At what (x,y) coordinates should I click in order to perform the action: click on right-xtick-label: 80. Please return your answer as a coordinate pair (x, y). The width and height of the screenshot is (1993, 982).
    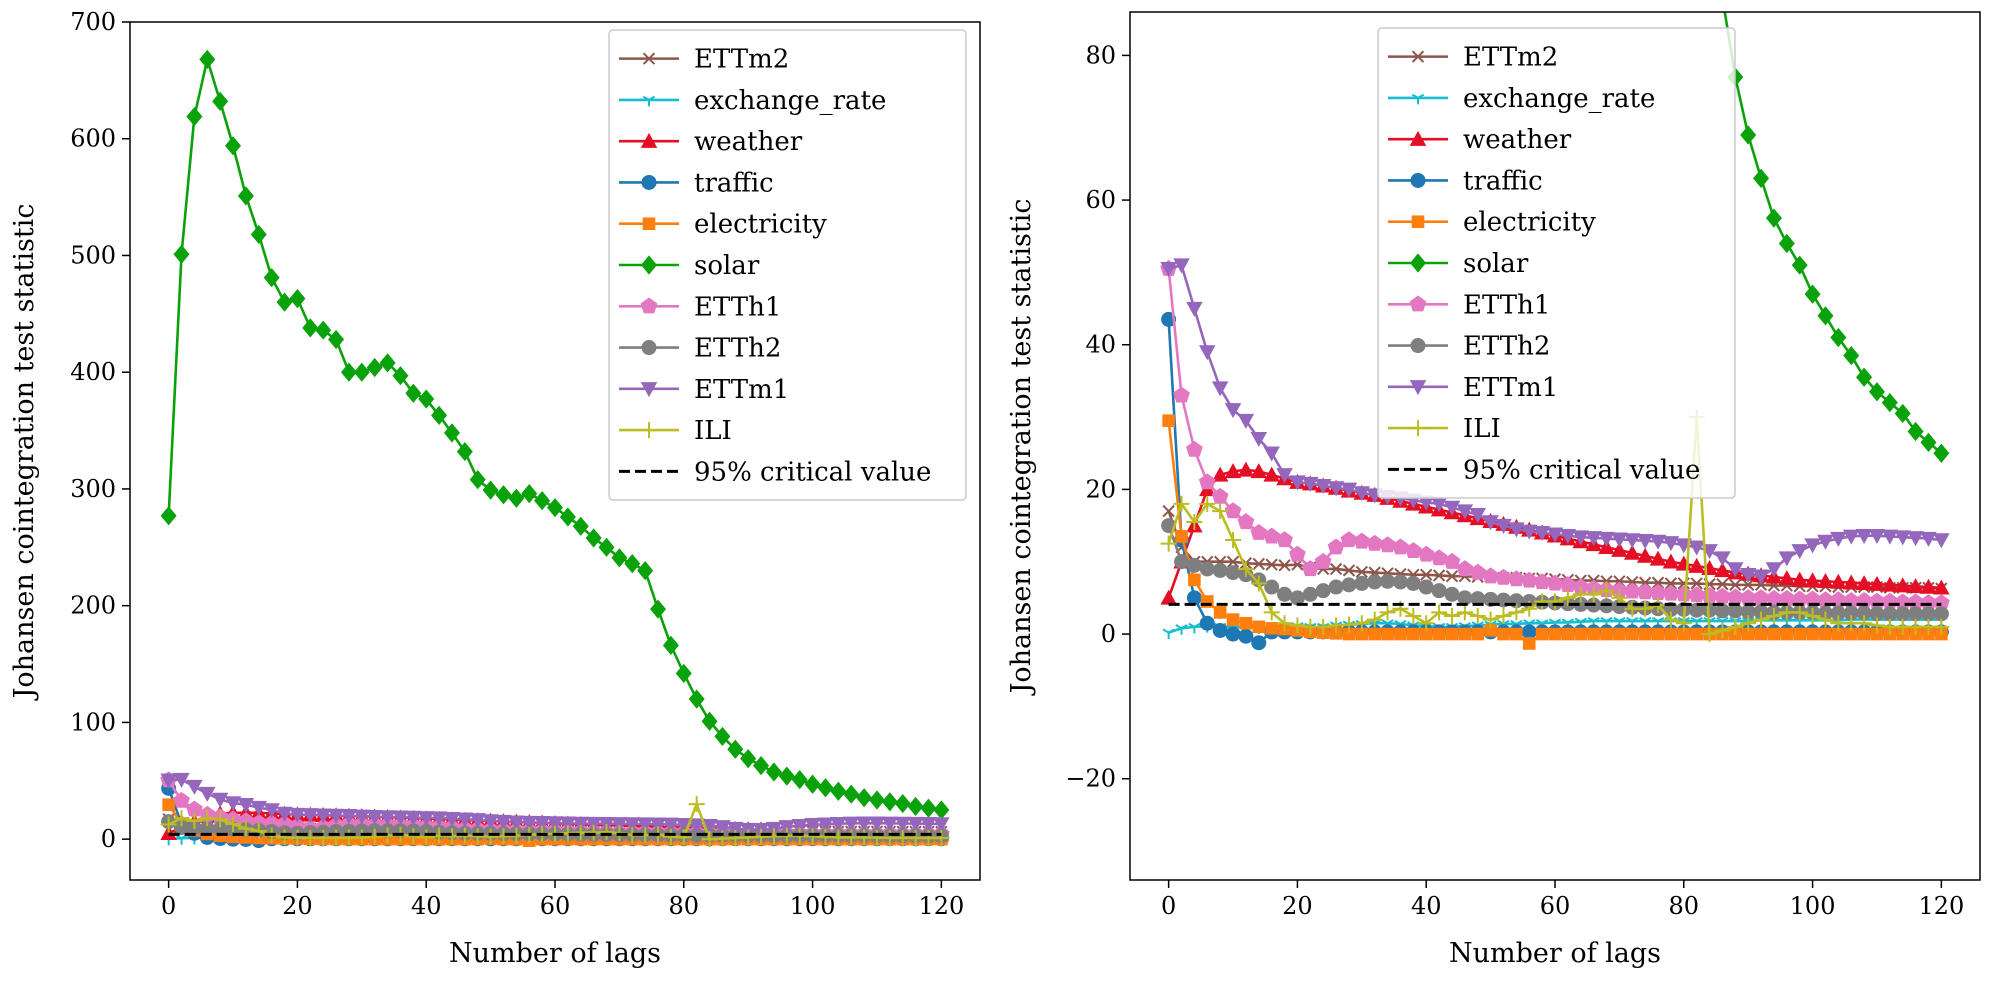
    Looking at the image, I should click on (1684, 906).